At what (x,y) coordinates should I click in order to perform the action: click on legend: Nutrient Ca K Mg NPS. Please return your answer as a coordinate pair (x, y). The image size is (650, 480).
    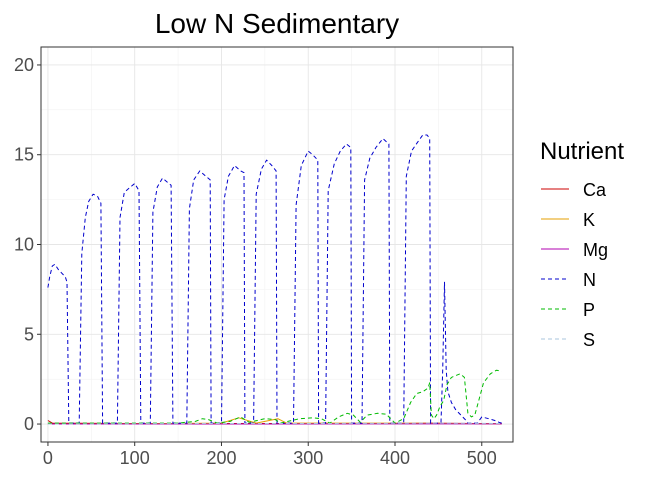
    Looking at the image, I should click on (582, 244).